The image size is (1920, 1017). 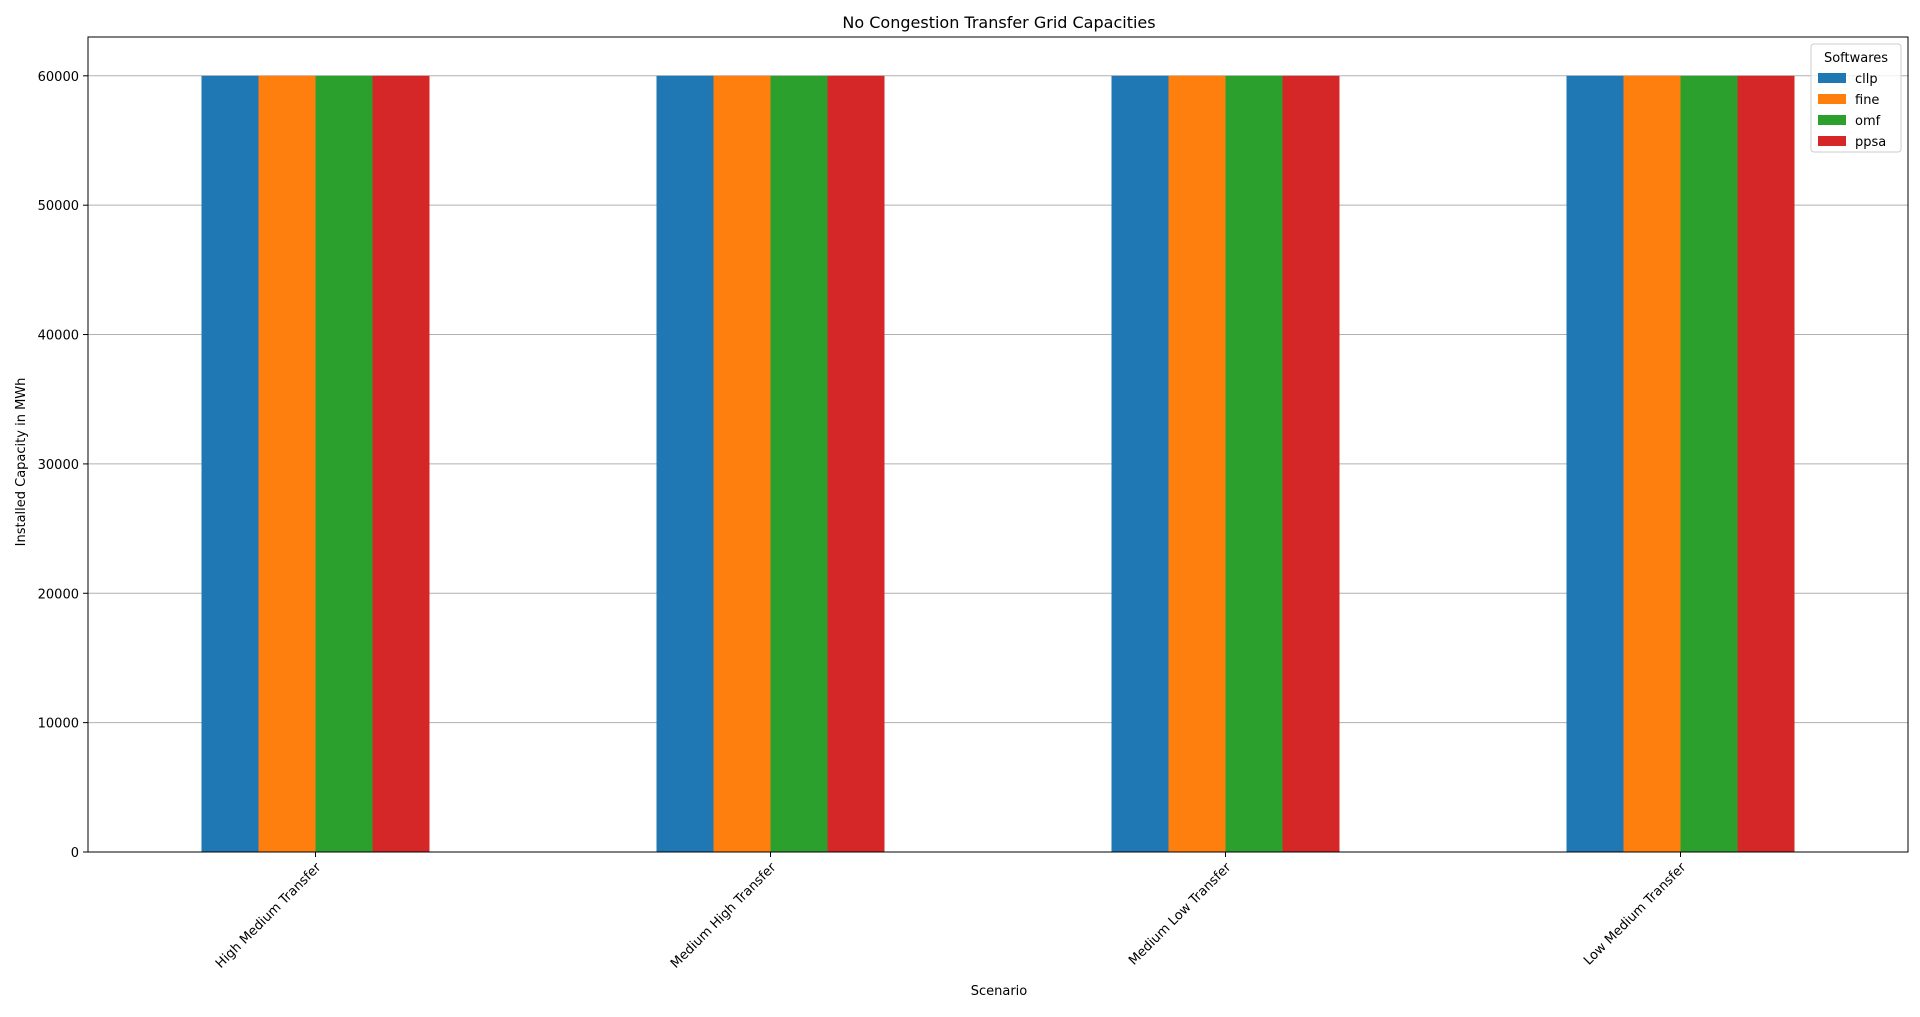 I want to click on y-tick-label: 10000, so click(x=58, y=724).